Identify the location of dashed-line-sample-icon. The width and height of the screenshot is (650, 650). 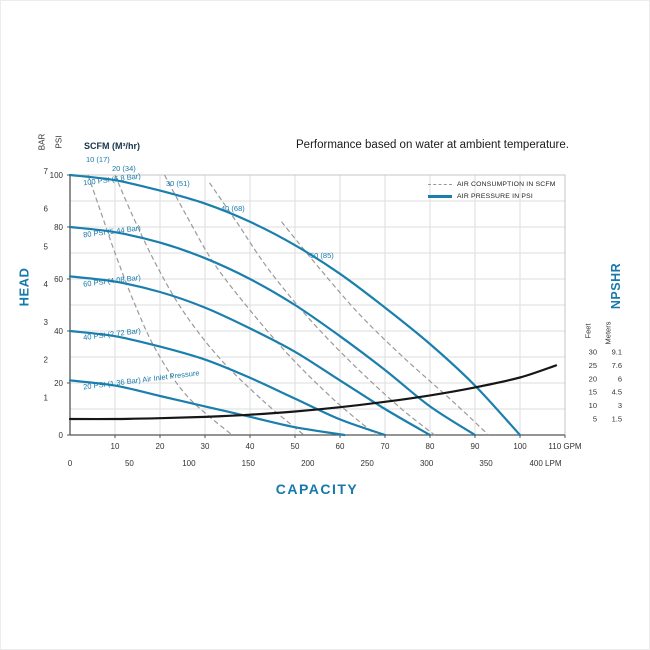
(440, 184).